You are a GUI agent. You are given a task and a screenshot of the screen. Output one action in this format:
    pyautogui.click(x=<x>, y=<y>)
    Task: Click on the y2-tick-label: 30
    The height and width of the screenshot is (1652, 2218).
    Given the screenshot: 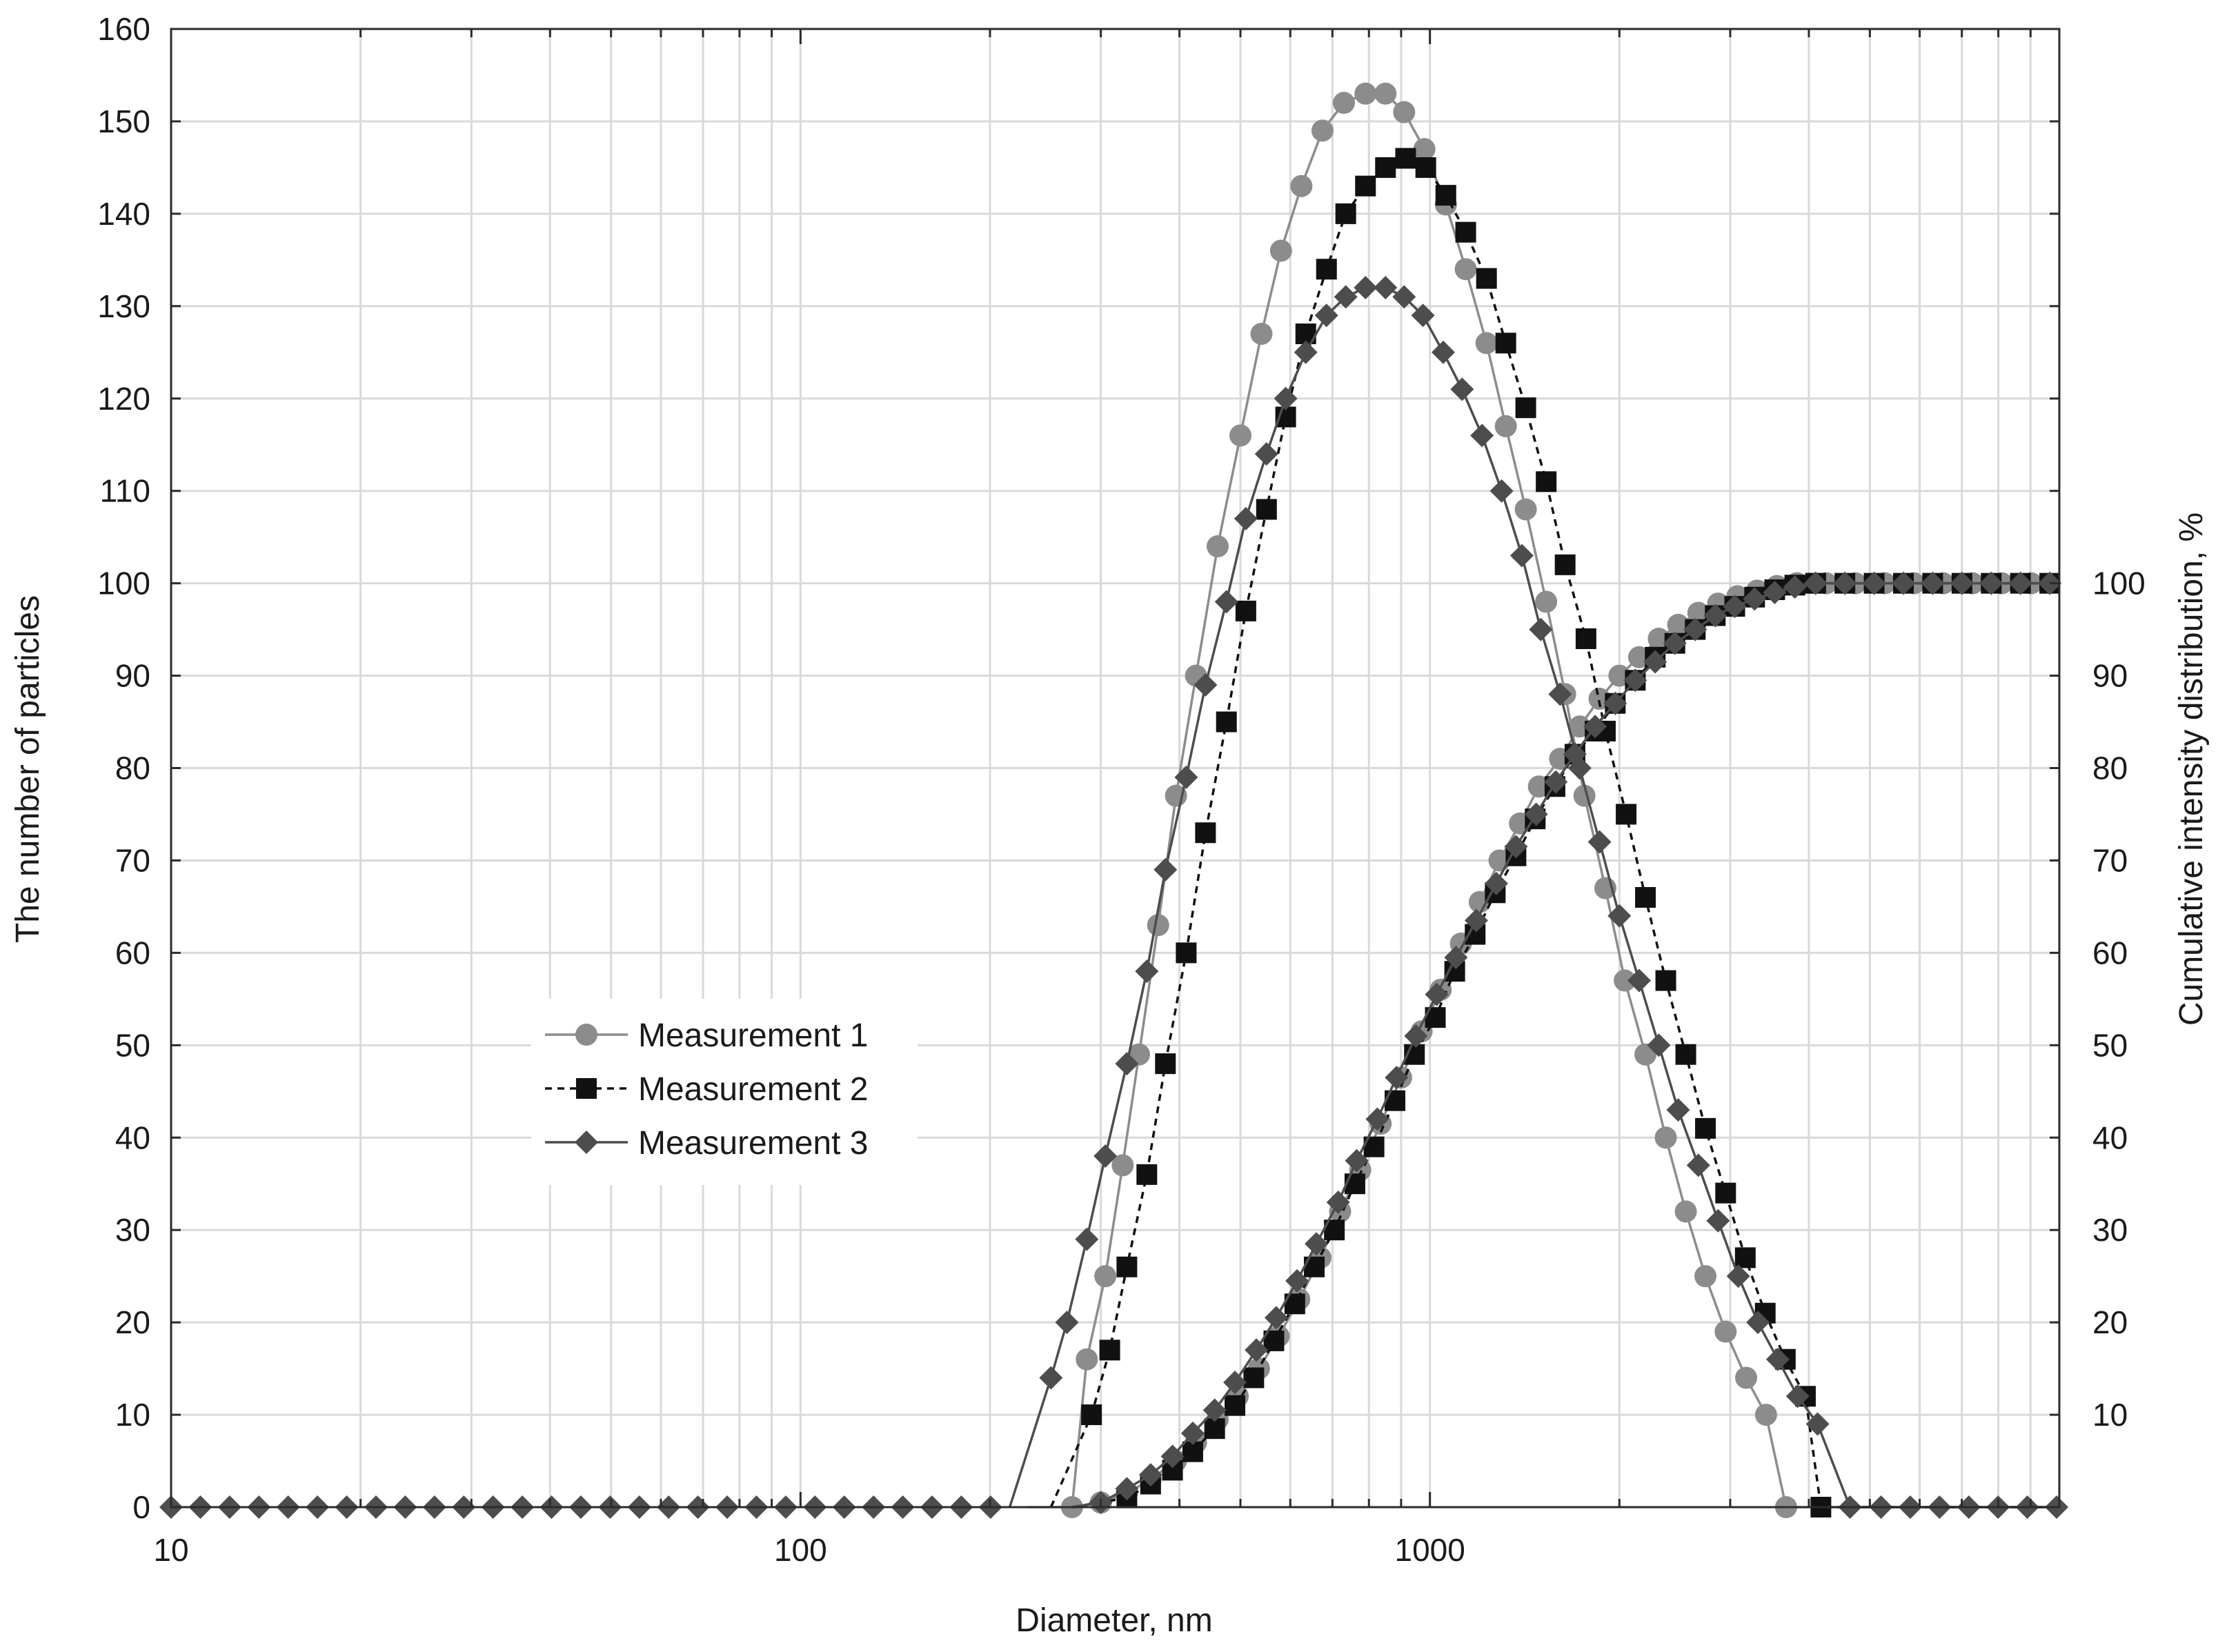 What is the action you would take?
    pyautogui.click(x=2110, y=1230)
    